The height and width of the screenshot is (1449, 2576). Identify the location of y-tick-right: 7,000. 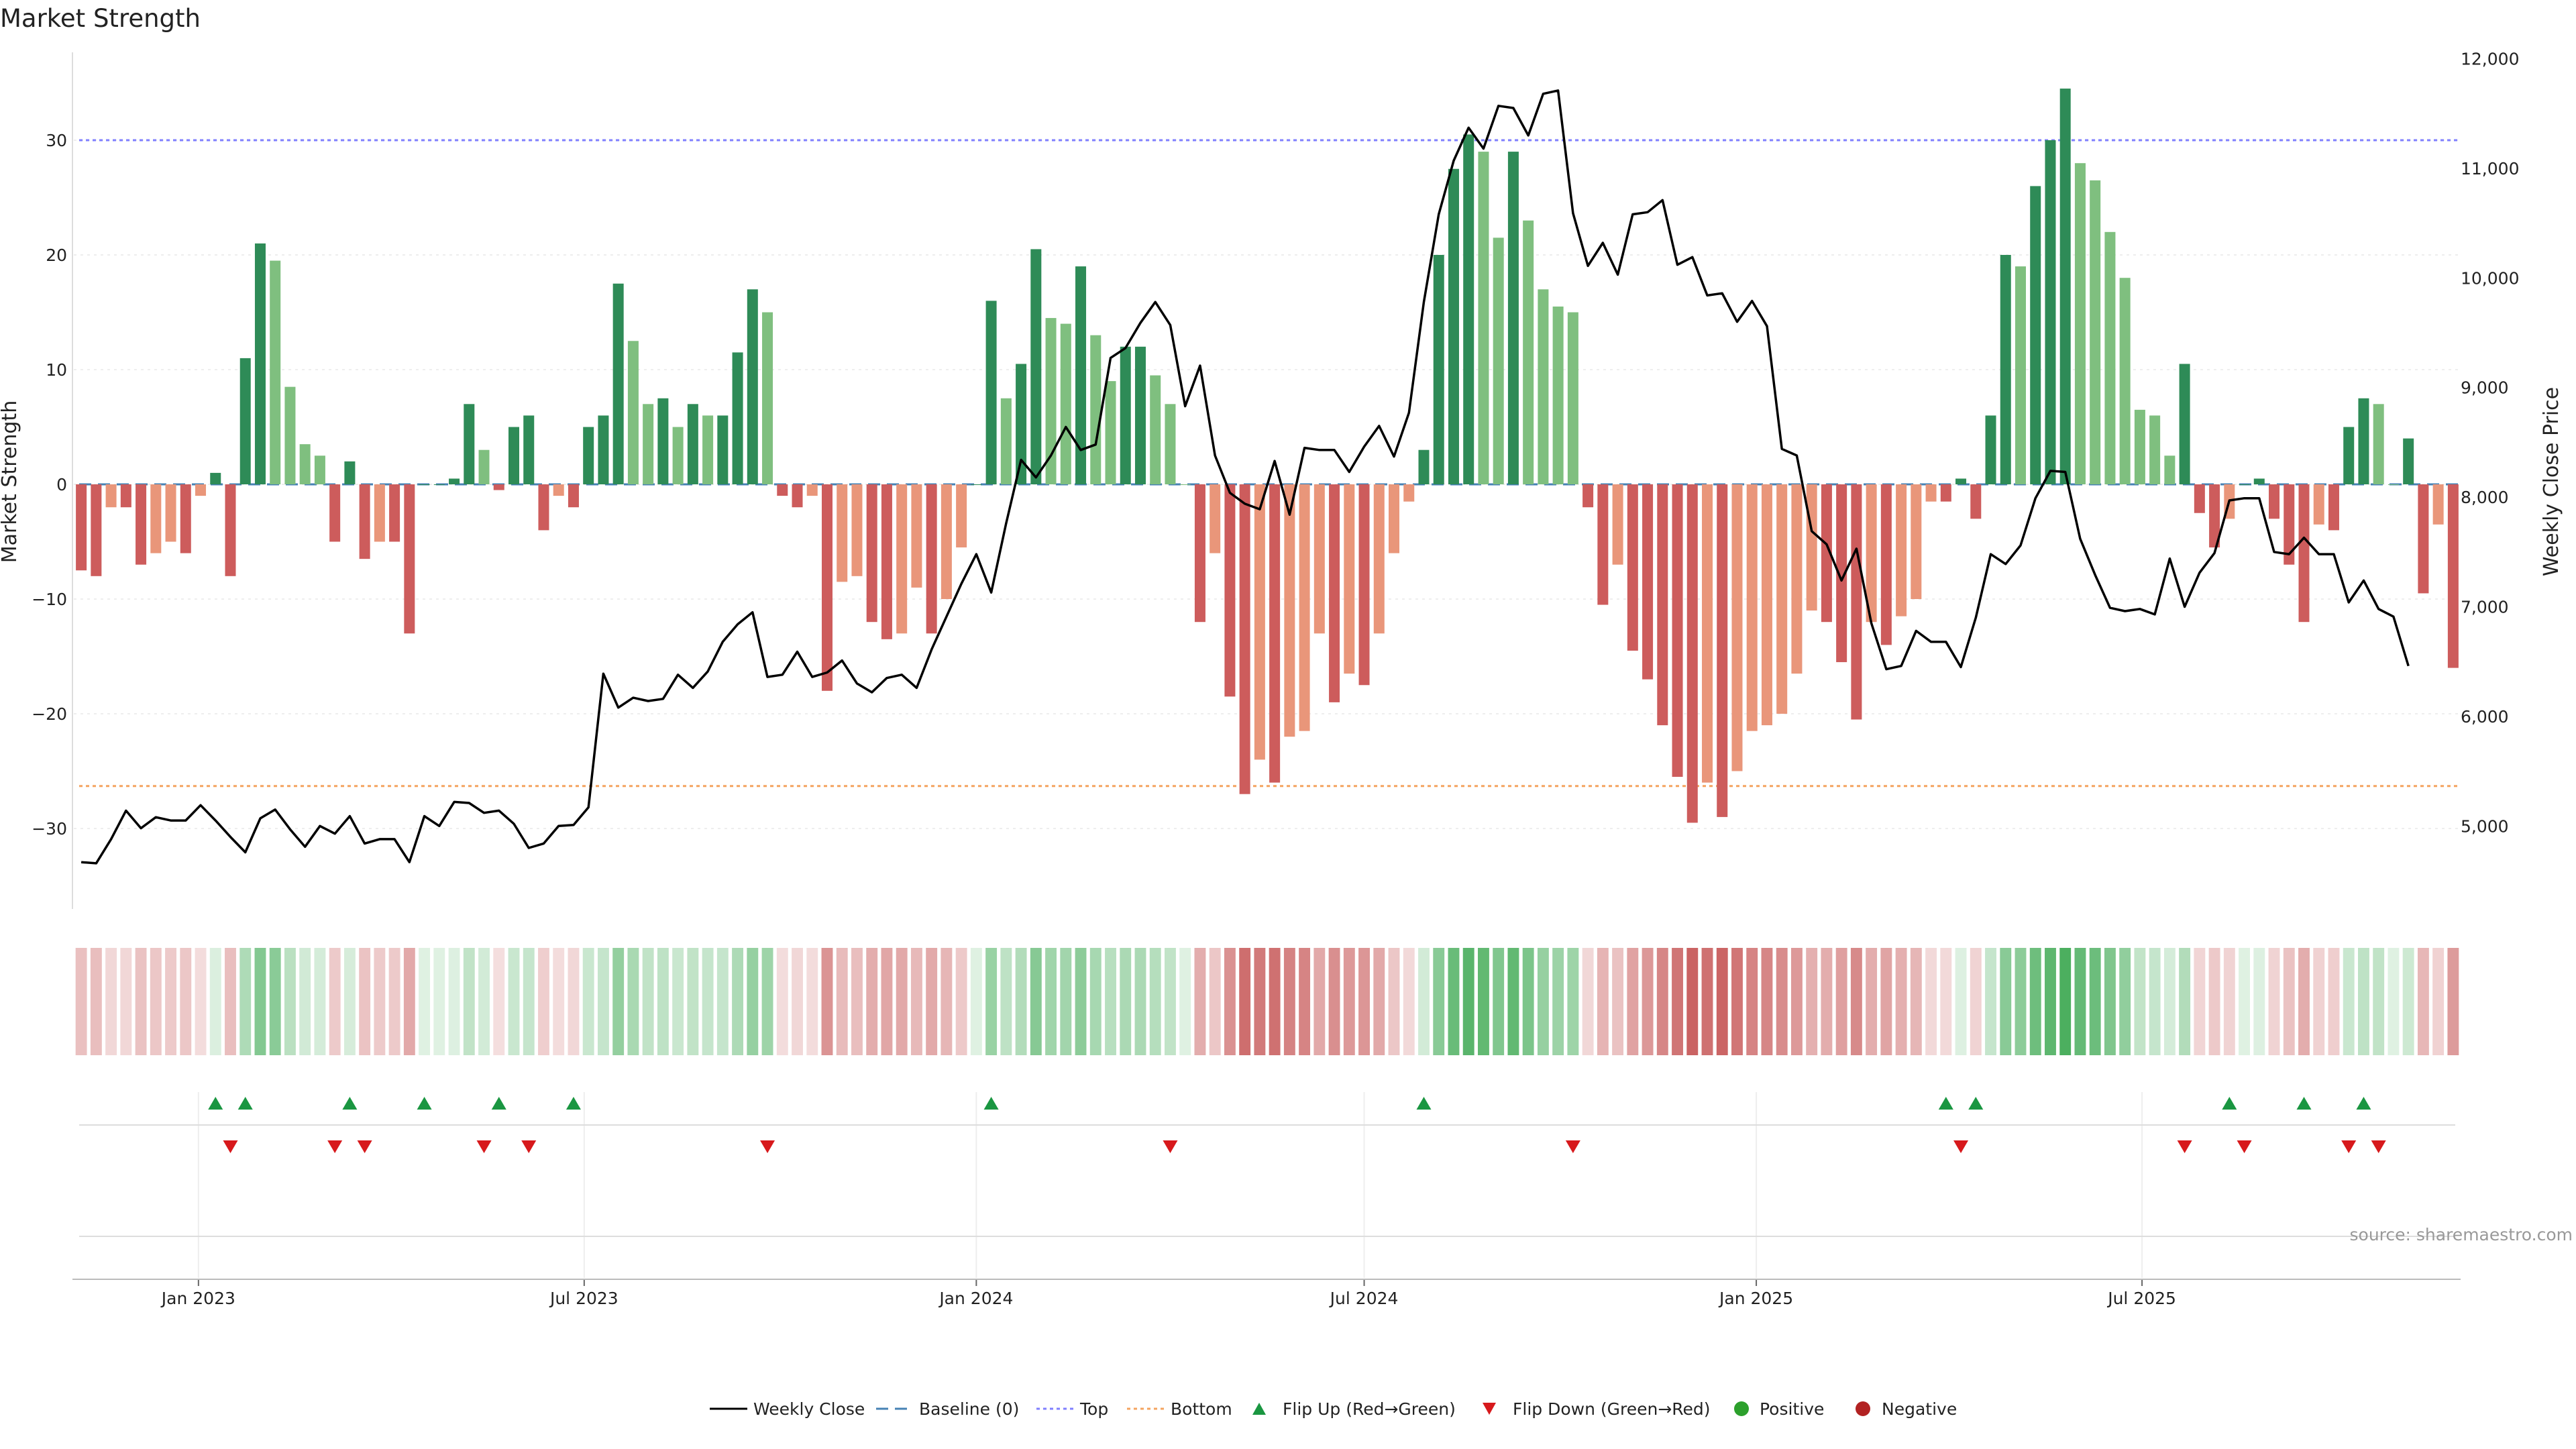
(2485, 607).